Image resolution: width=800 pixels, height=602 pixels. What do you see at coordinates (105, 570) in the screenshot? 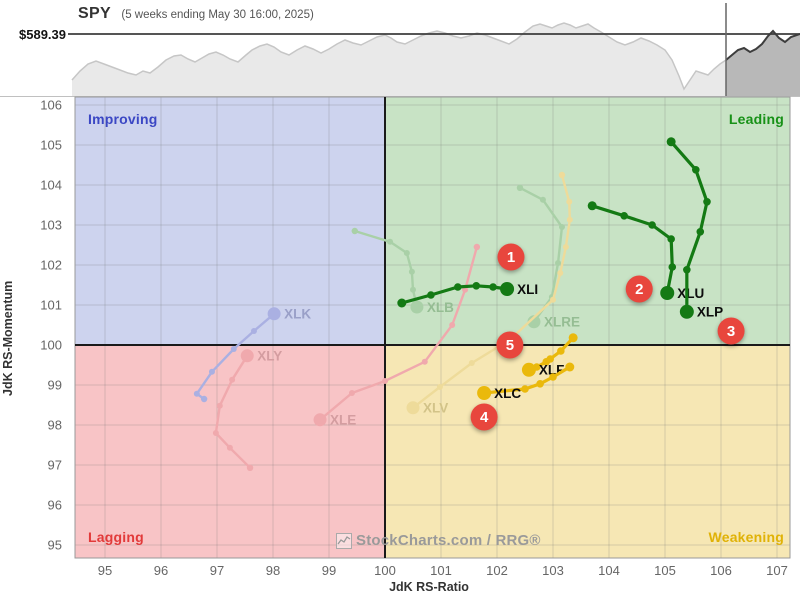
I see `x-tick-label: 95` at bounding box center [105, 570].